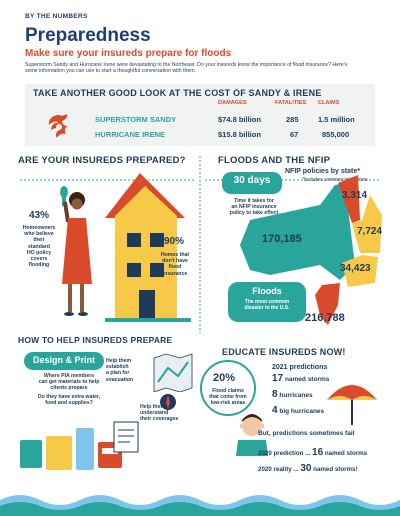 The image size is (400, 516). What do you see at coordinates (239, 134) in the screenshot?
I see `irene-damages: $15.8 billion` at bounding box center [239, 134].